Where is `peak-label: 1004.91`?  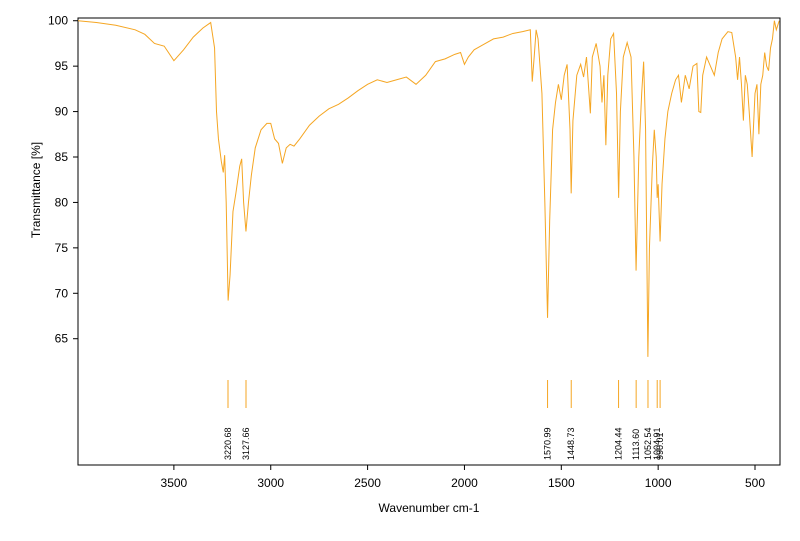 peak-label: 1004.91 is located at coordinates (657, 443).